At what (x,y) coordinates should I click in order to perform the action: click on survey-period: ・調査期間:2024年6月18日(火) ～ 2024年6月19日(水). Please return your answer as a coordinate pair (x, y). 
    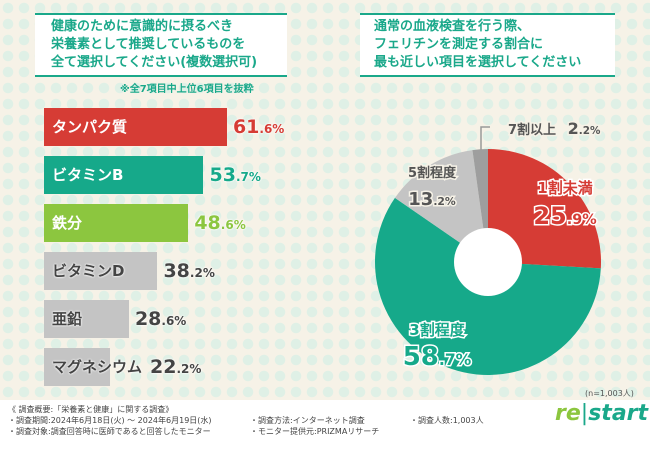
    Looking at the image, I should click on (110, 420).